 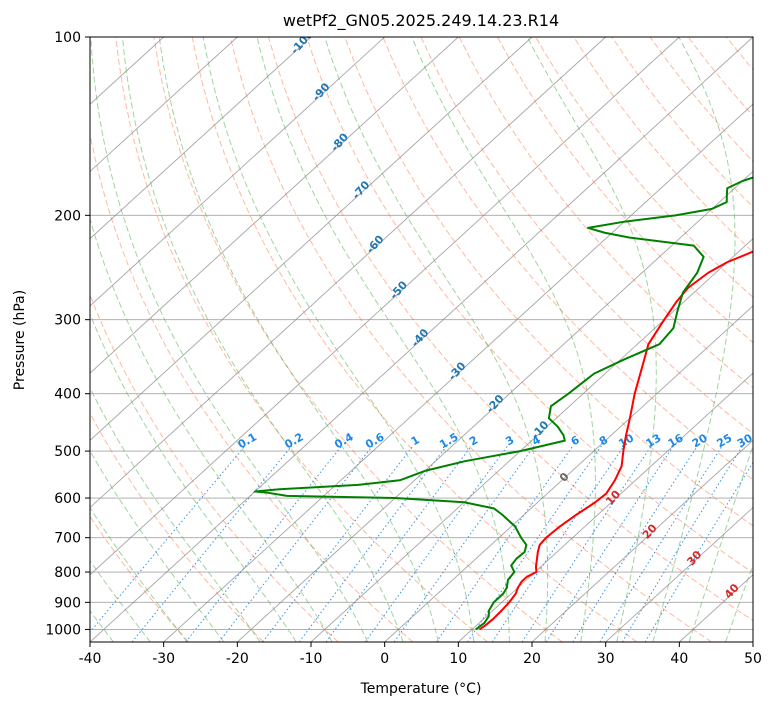 I want to click on x-tick-label: 20, so click(x=532, y=659).